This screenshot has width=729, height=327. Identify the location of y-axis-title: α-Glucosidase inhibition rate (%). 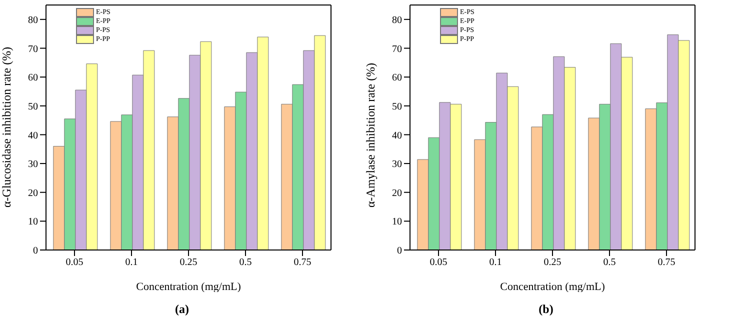
(7, 127).